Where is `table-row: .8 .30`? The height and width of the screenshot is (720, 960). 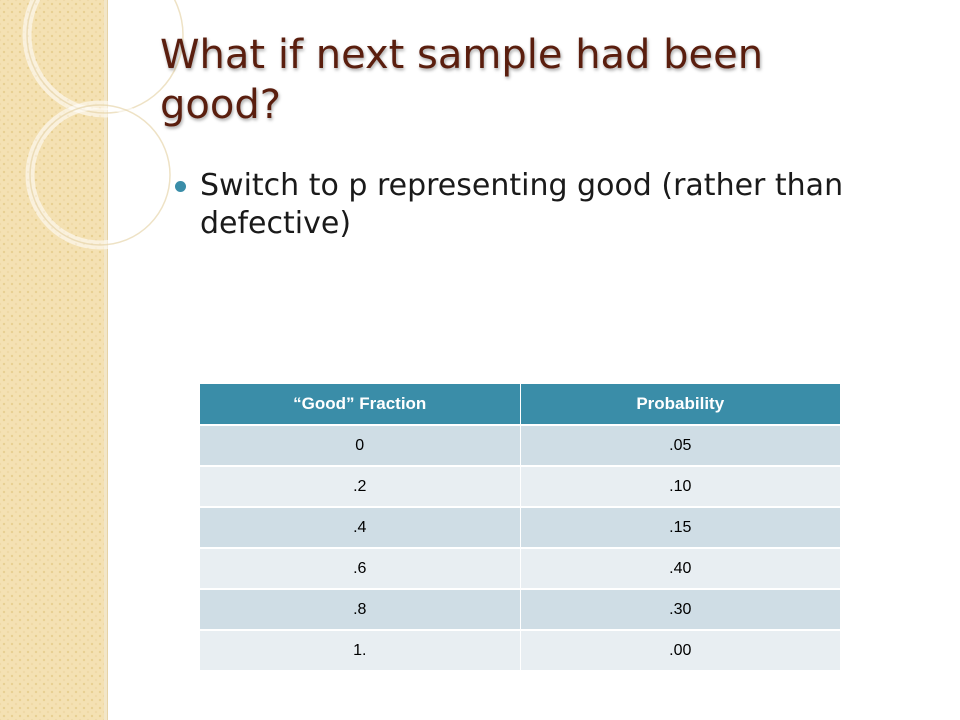 table-row: .8 .30 is located at coordinates (520, 609).